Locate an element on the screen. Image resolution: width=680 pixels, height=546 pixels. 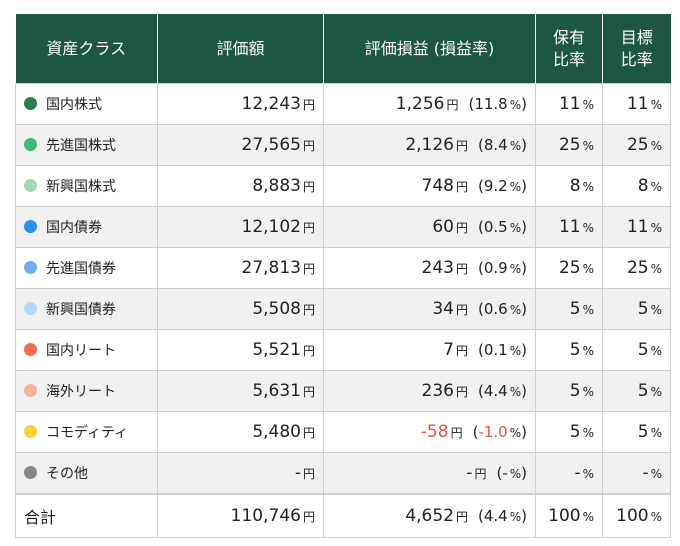
table-row: 新興国債券 5,508 円 34 円 (0.6%) 5% 5% is located at coordinates (343, 309).